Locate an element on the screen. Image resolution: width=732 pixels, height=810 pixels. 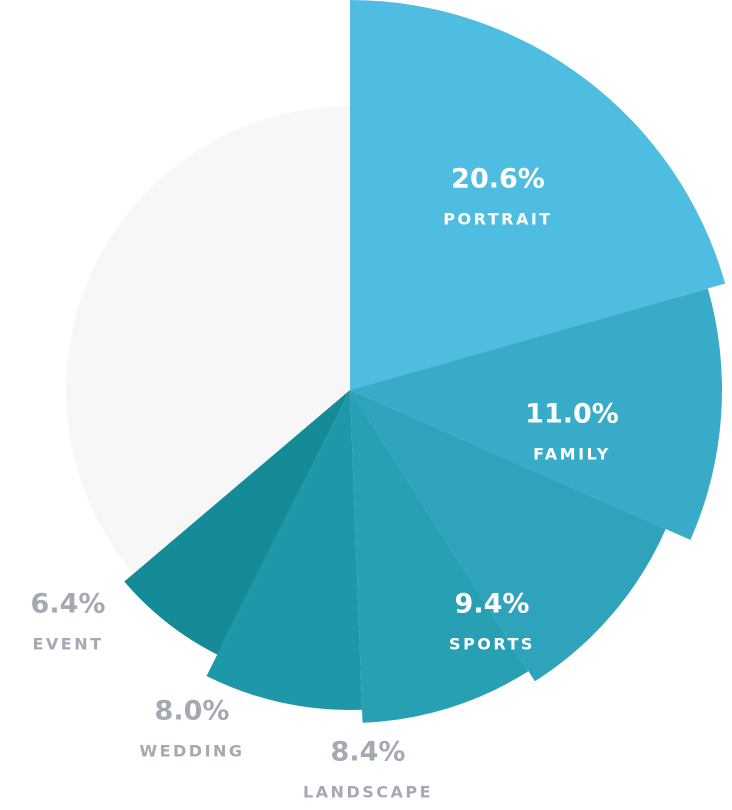
category-label: PORTRAIT is located at coordinates (497, 219).